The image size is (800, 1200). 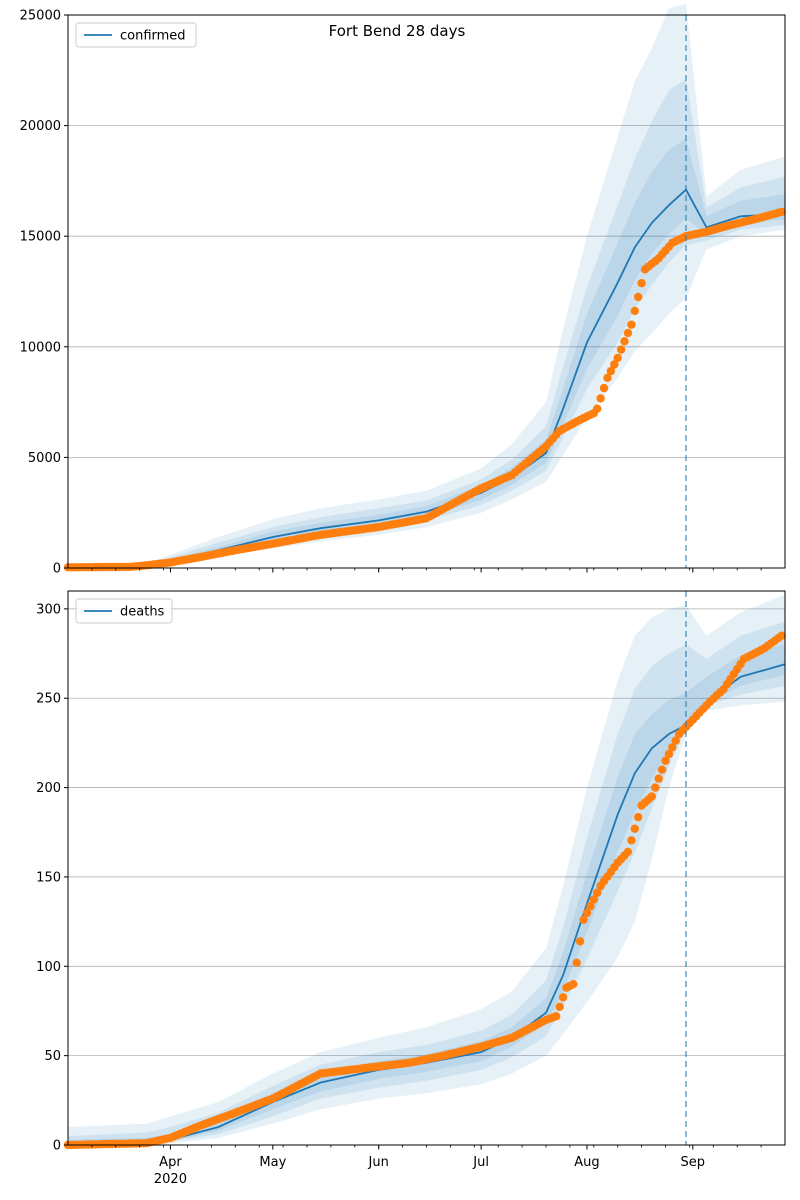 What do you see at coordinates (52, 1056) in the screenshot?
I see `deaths-ytick-label: 50` at bounding box center [52, 1056].